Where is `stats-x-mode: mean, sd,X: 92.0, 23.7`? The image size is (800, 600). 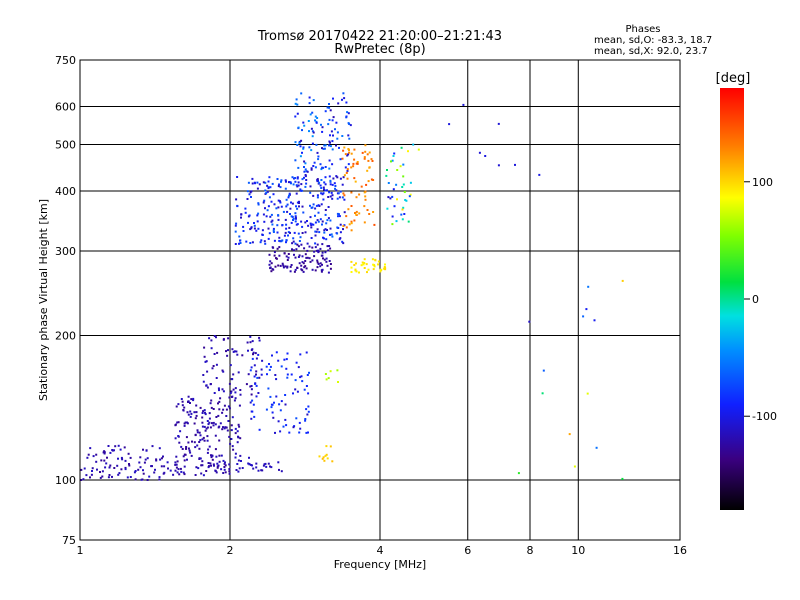
stats-x-mode: mean, sd,X: 92.0, 23.7 is located at coordinates (651, 51).